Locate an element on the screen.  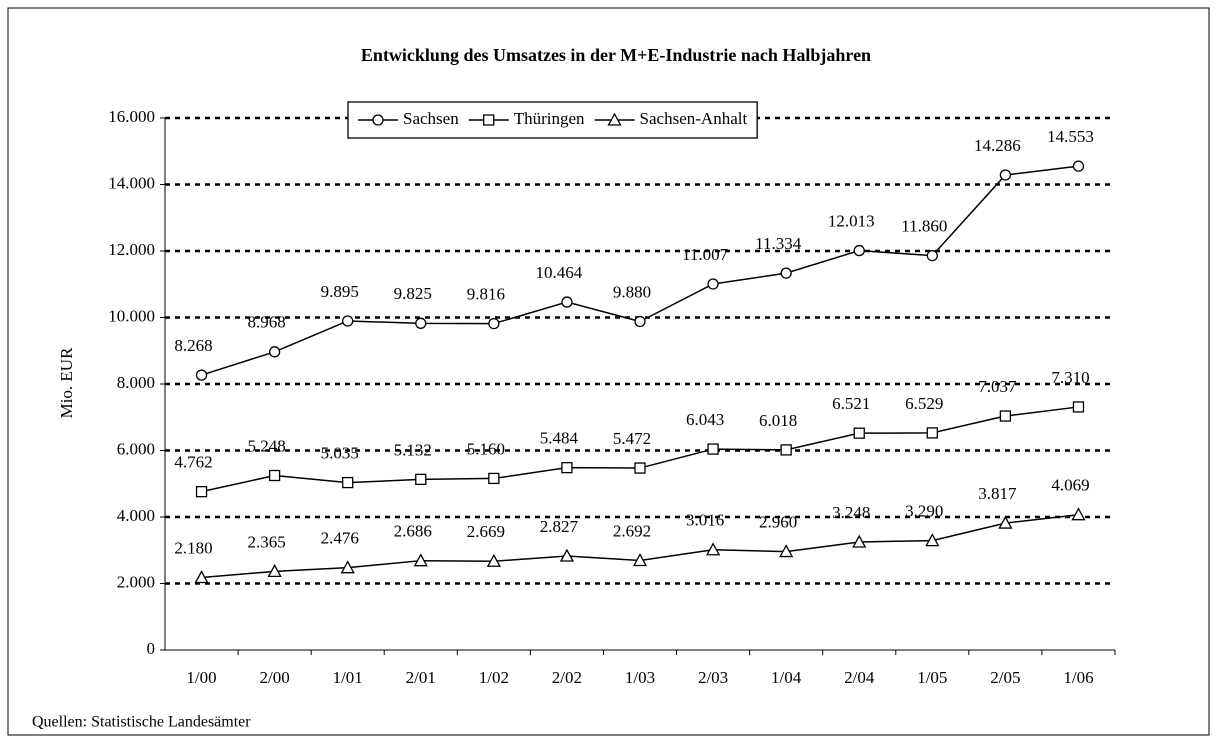
data-label: 5.248 is located at coordinates (266, 445).